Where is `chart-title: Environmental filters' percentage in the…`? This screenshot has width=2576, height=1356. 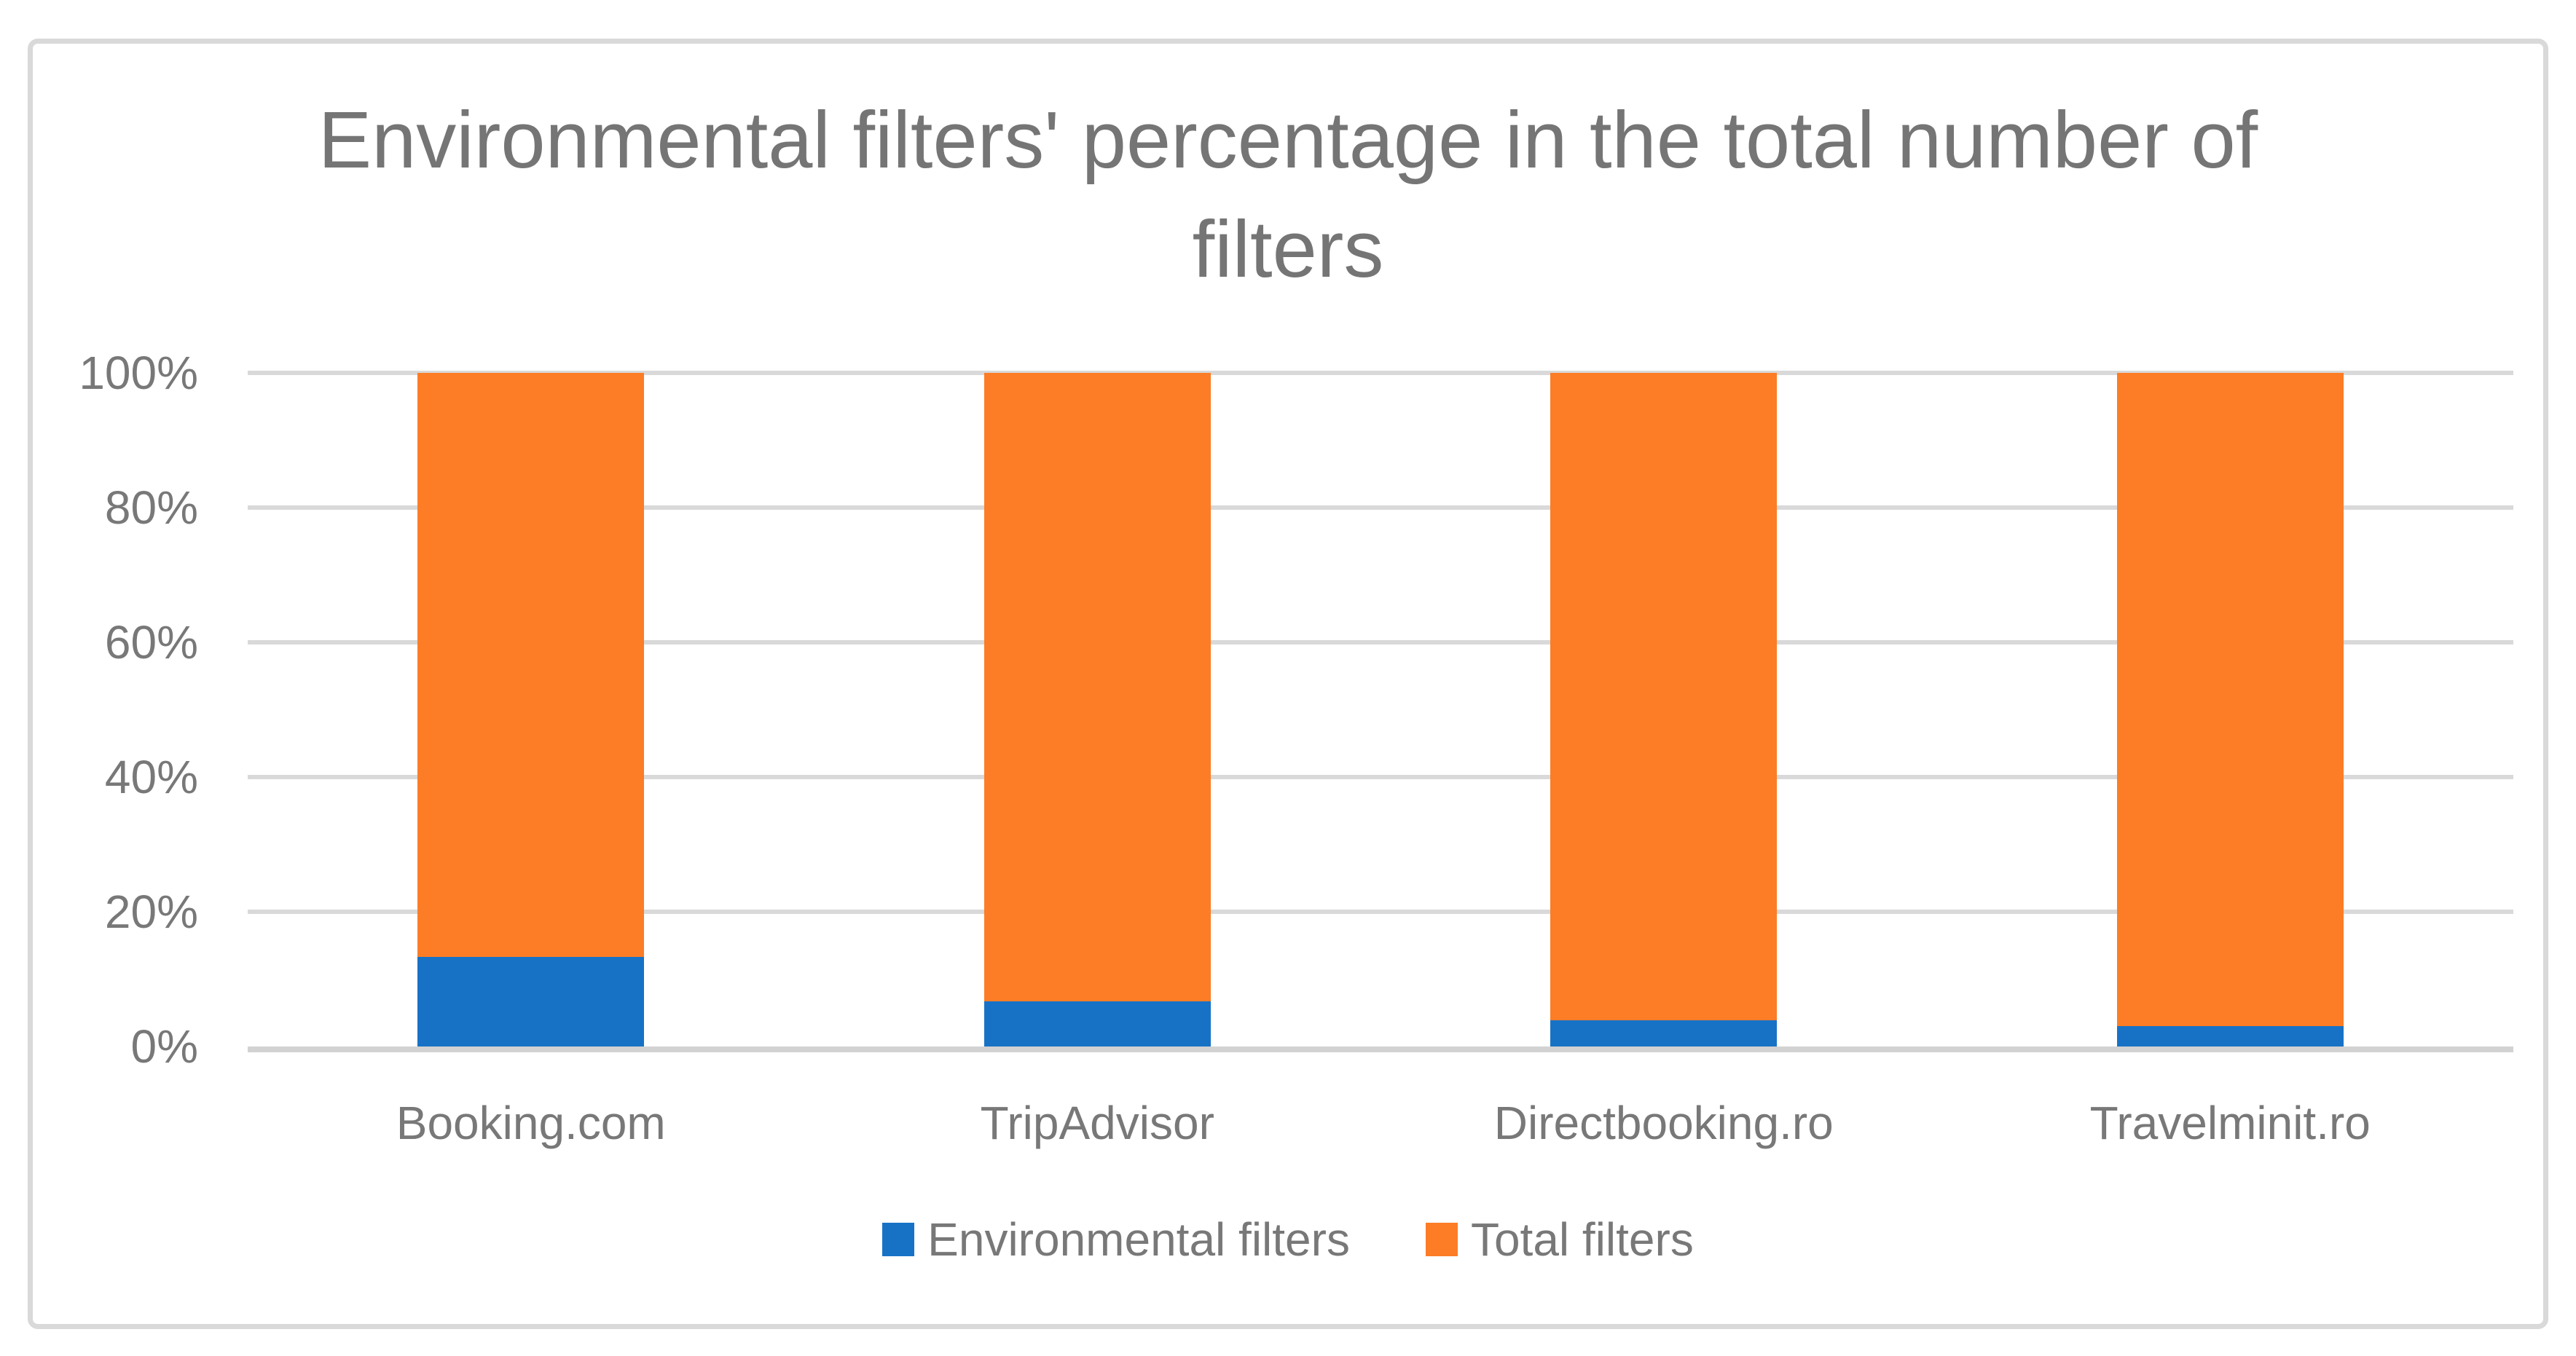
chart-title: Environmental filters' percentage in the… is located at coordinates (1288, 195).